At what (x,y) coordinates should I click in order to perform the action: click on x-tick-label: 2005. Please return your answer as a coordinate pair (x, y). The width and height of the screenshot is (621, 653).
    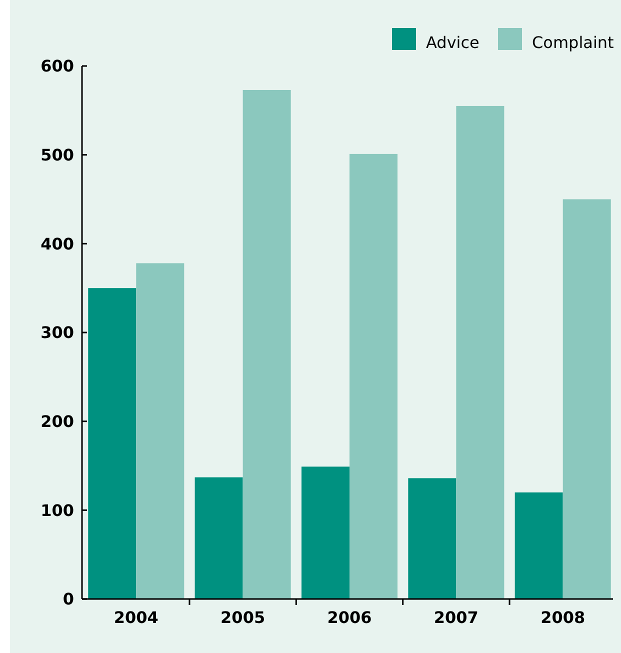
    Looking at the image, I should click on (243, 617).